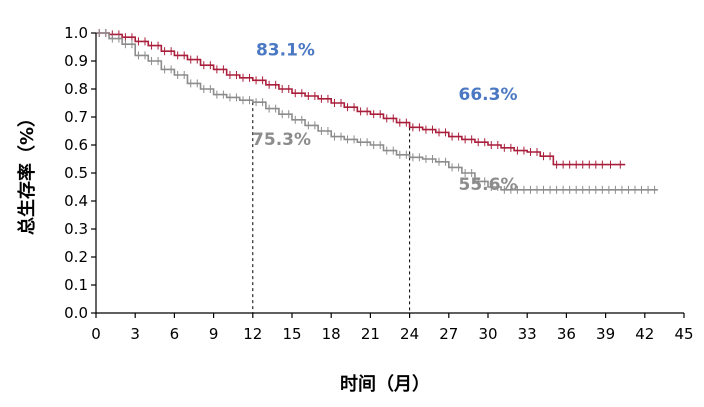  I want to click on y-tick-label: 0.9, so click(76, 61).